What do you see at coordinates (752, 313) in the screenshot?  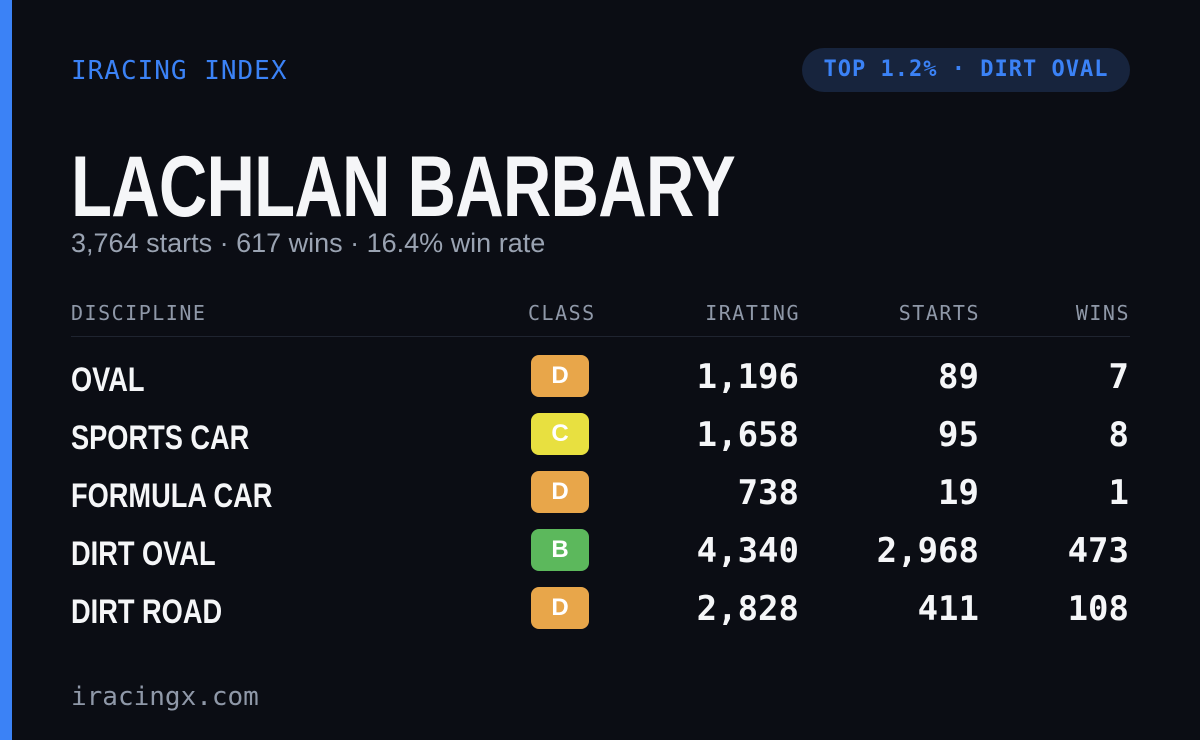 I see `column-header: IRATING` at bounding box center [752, 313].